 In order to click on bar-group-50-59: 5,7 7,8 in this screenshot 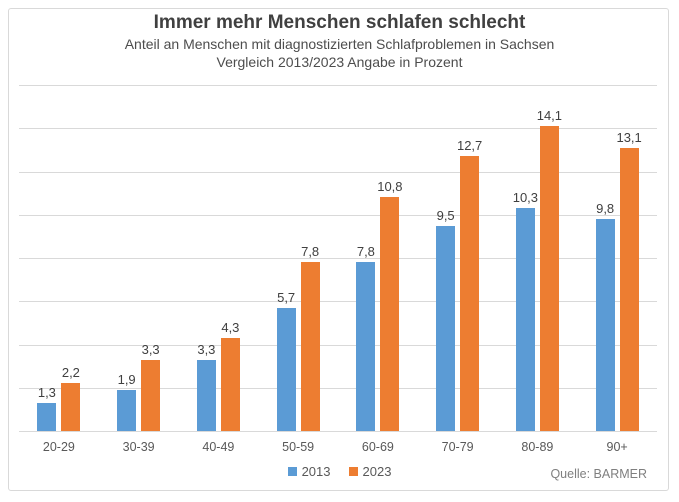, I will do `click(298, 258)`.